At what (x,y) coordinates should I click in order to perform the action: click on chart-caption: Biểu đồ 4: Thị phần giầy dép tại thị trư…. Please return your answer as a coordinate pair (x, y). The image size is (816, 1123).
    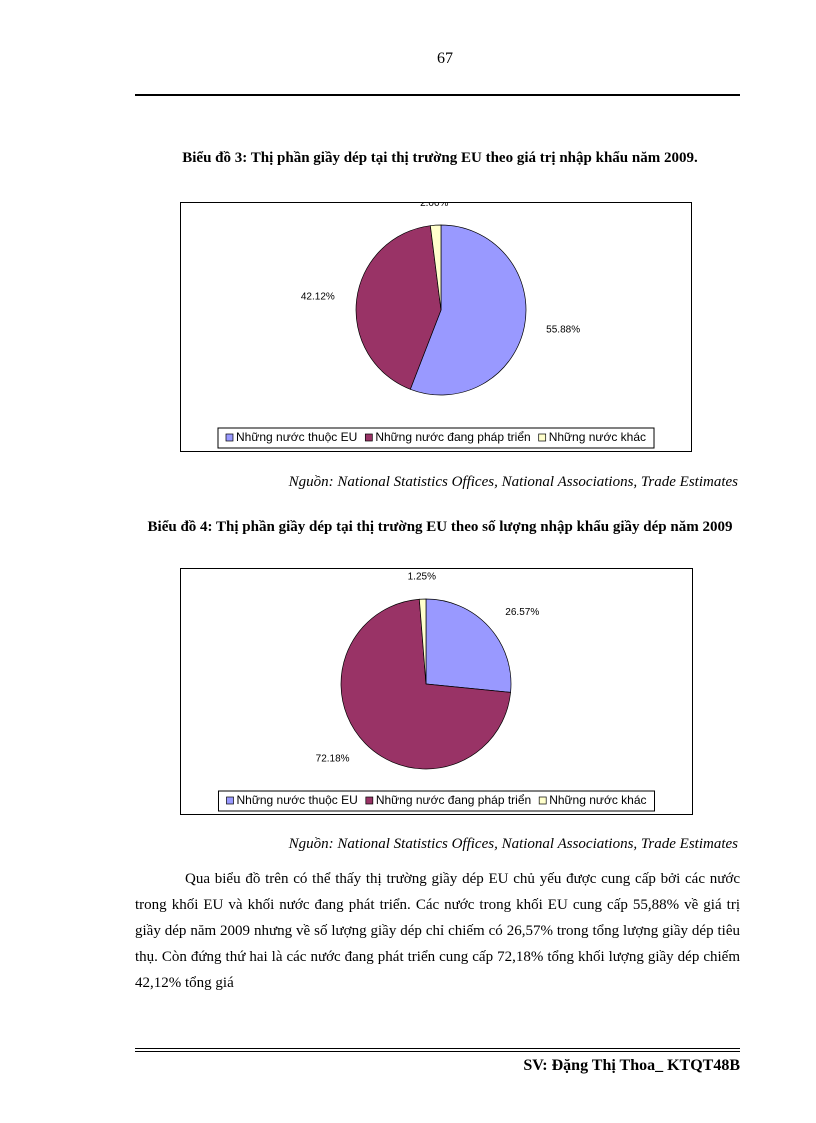
    Looking at the image, I should click on (440, 527).